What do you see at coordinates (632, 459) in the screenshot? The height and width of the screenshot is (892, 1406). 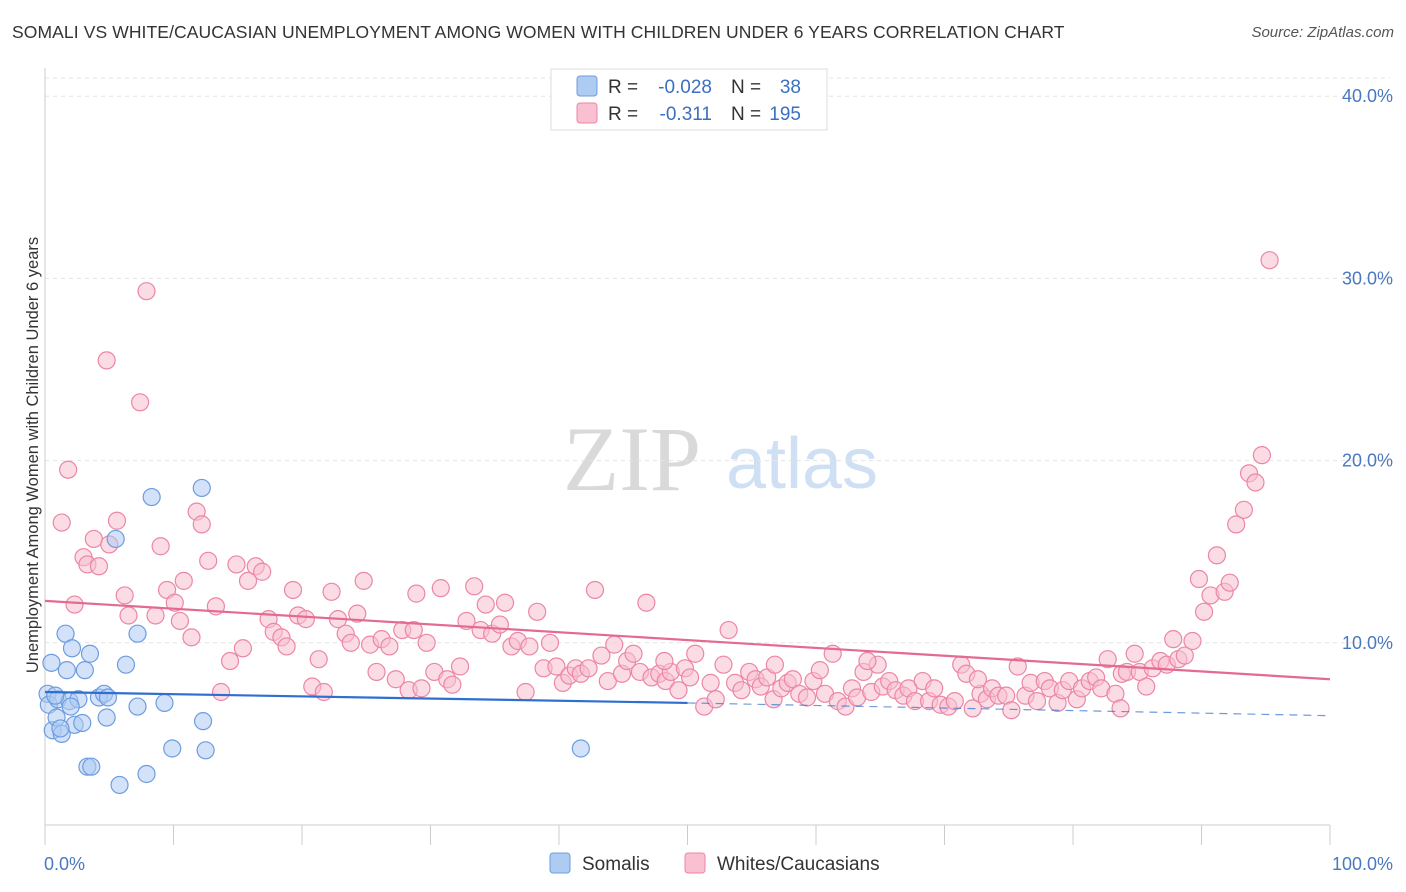 I see `watermark-zip: ZIP` at bounding box center [632, 459].